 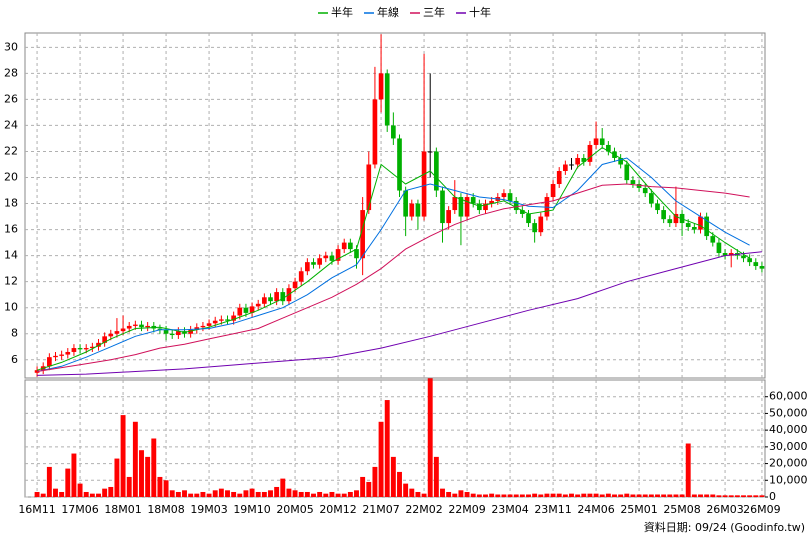 What do you see at coordinates (424, 509) in the screenshot?
I see `x-tick-label: 22M02` at bounding box center [424, 509].